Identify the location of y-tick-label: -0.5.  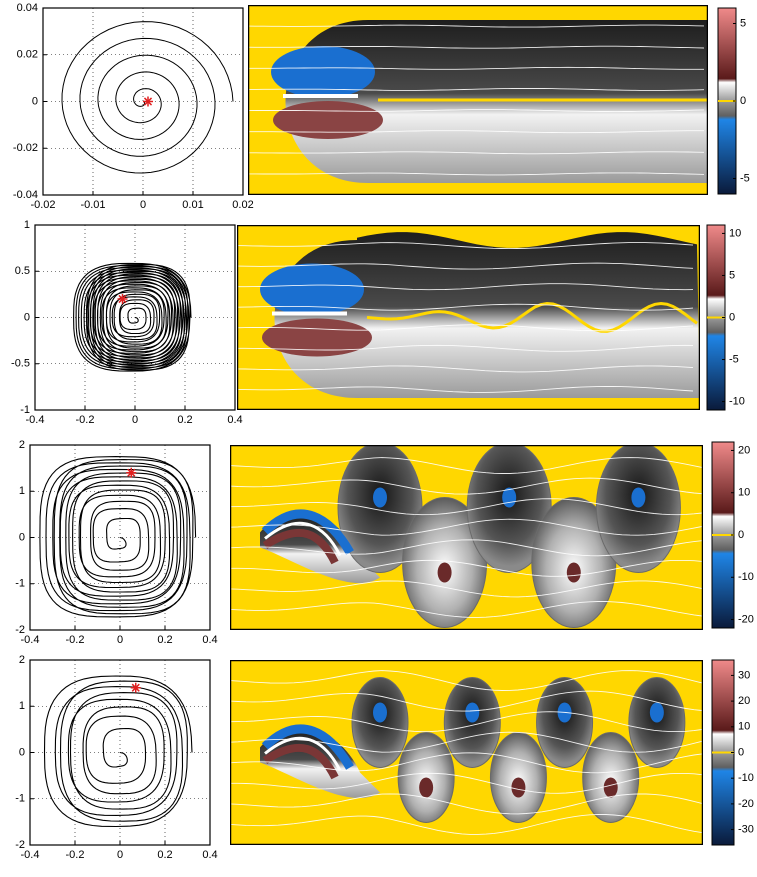
(20, 364).